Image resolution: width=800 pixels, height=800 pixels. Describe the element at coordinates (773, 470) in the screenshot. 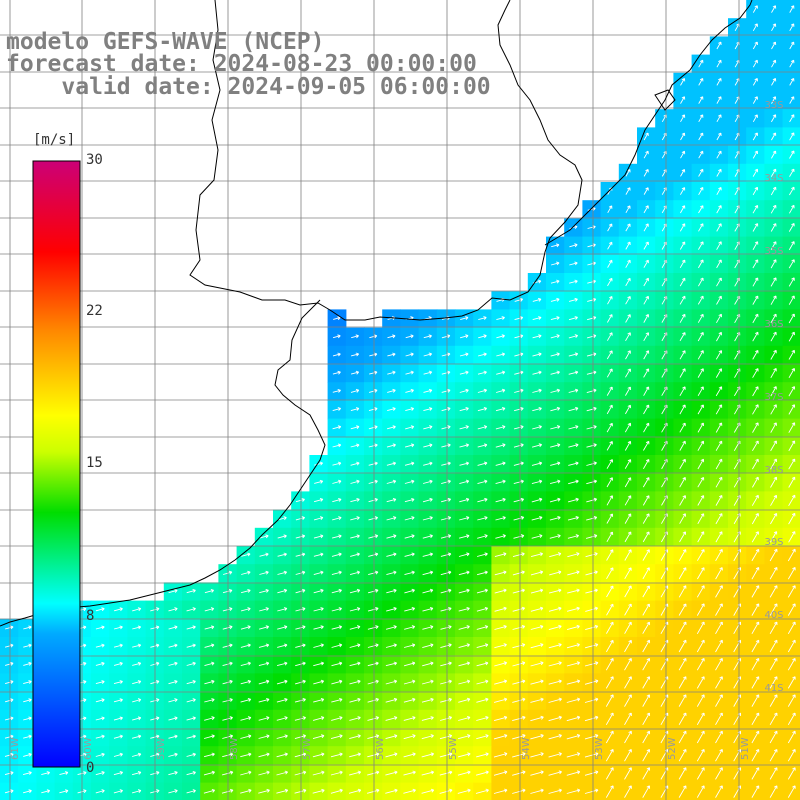

I see `latitude-label: 38S` at that location.